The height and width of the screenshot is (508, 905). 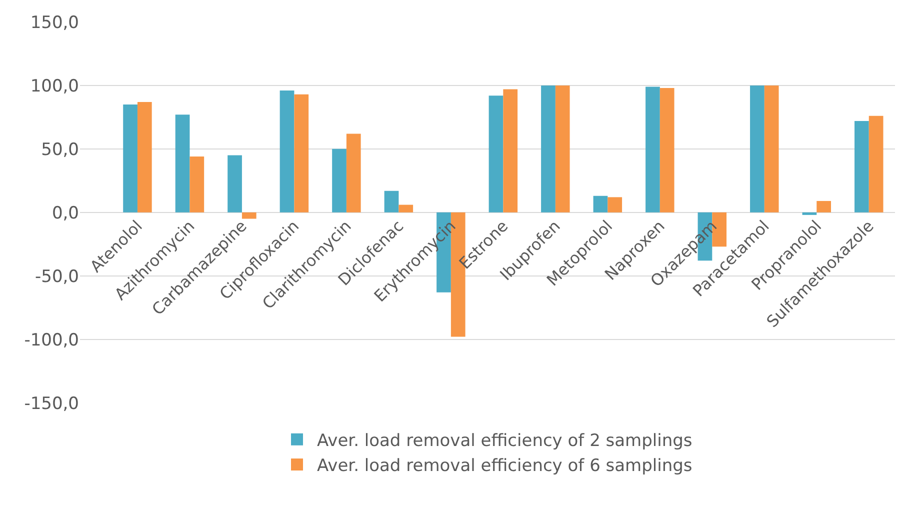 What do you see at coordinates (54, 22) in the screenshot?
I see `y-tick-label: 150,0` at bounding box center [54, 22].